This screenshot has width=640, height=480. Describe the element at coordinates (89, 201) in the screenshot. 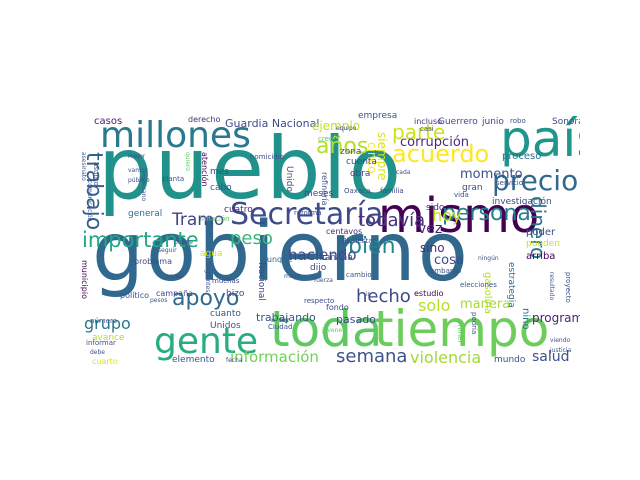

I see `word: comunicación` at that location.